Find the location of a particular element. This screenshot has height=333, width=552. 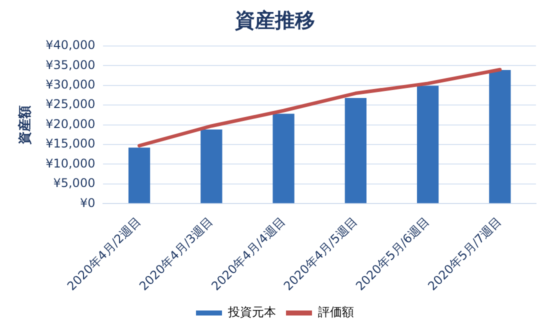

y-tick-label: ¥20,000 is located at coordinates (71, 123).